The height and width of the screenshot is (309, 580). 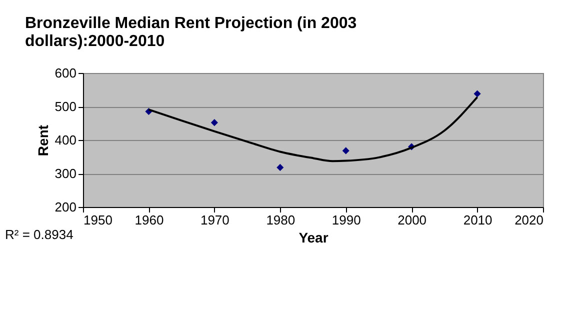 What do you see at coordinates (95, 41) in the screenshot?
I see `text: dollars):2000-2010` at bounding box center [95, 41].